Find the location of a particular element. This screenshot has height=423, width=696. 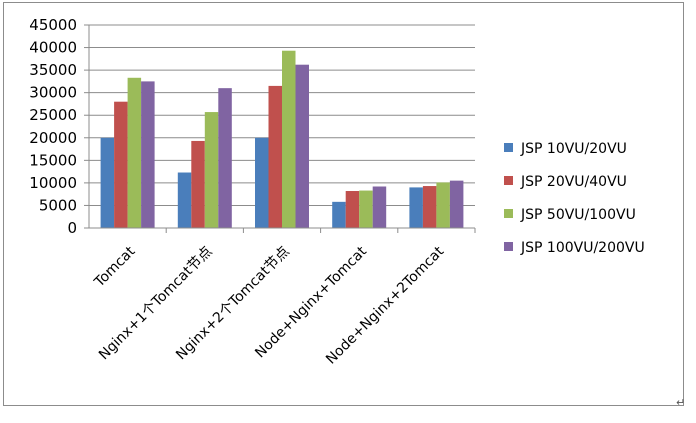

y-tick-label: 45000 is located at coordinates (53, 25).